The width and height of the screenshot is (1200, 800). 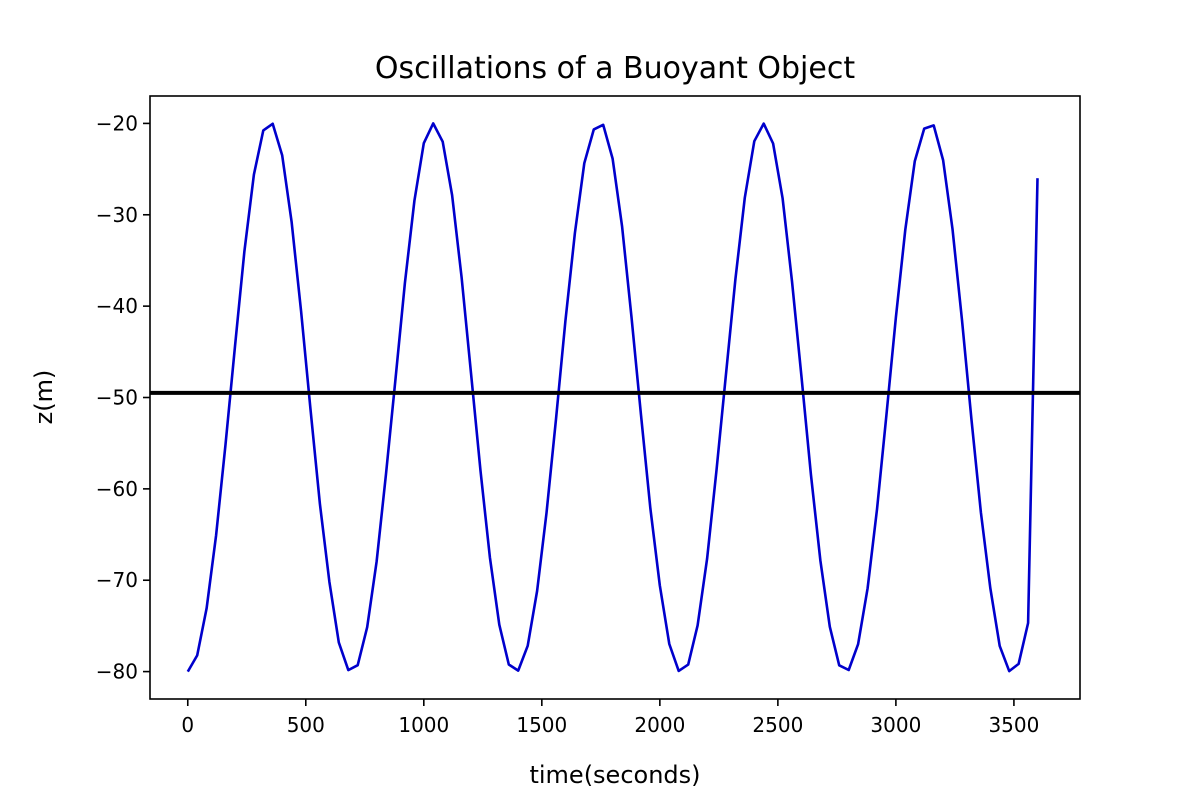 What do you see at coordinates (541, 725) in the screenshot?
I see `x-tick-label: 1500` at bounding box center [541, 725].